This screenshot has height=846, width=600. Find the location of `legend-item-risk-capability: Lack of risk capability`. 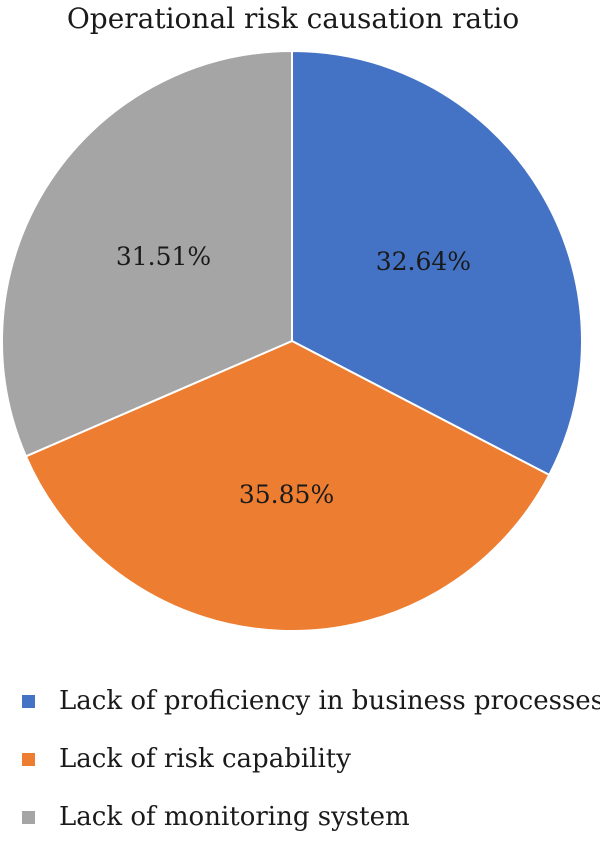

legend-item-risk-capability: Lack of risk capability is located at coordinates (307, 759).